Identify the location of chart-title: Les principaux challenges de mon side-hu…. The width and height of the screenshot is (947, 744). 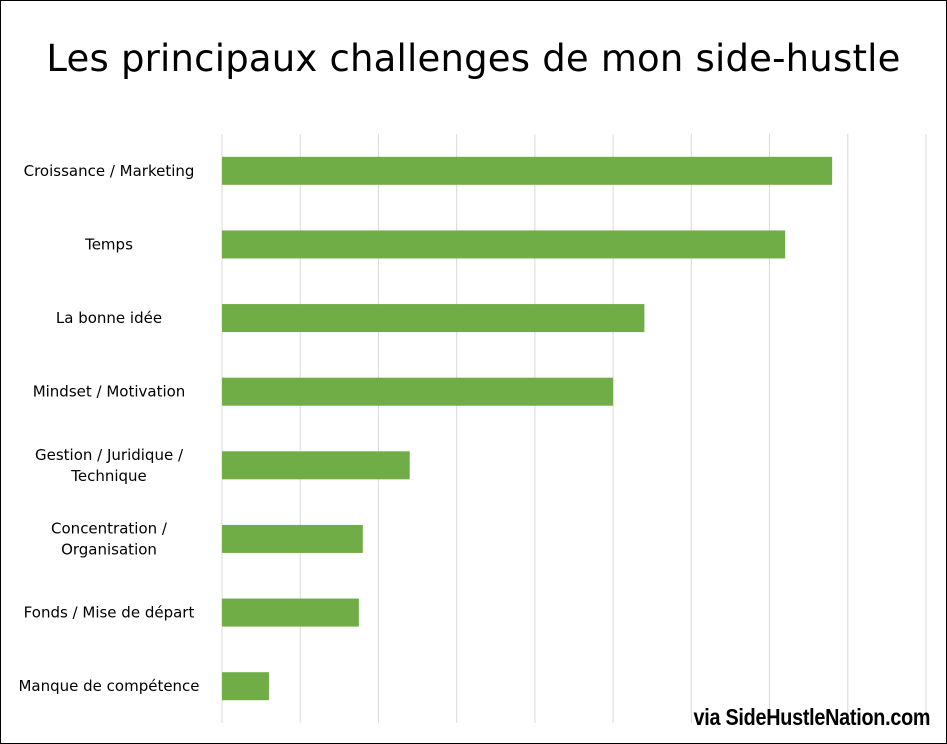
(473, 58).